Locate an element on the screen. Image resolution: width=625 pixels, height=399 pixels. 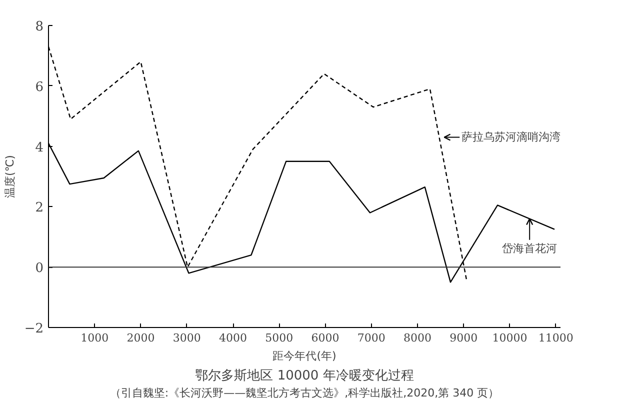
annotation: 萨拉乌苏河滴哨沟湾 is located at coordinates (511, 137).